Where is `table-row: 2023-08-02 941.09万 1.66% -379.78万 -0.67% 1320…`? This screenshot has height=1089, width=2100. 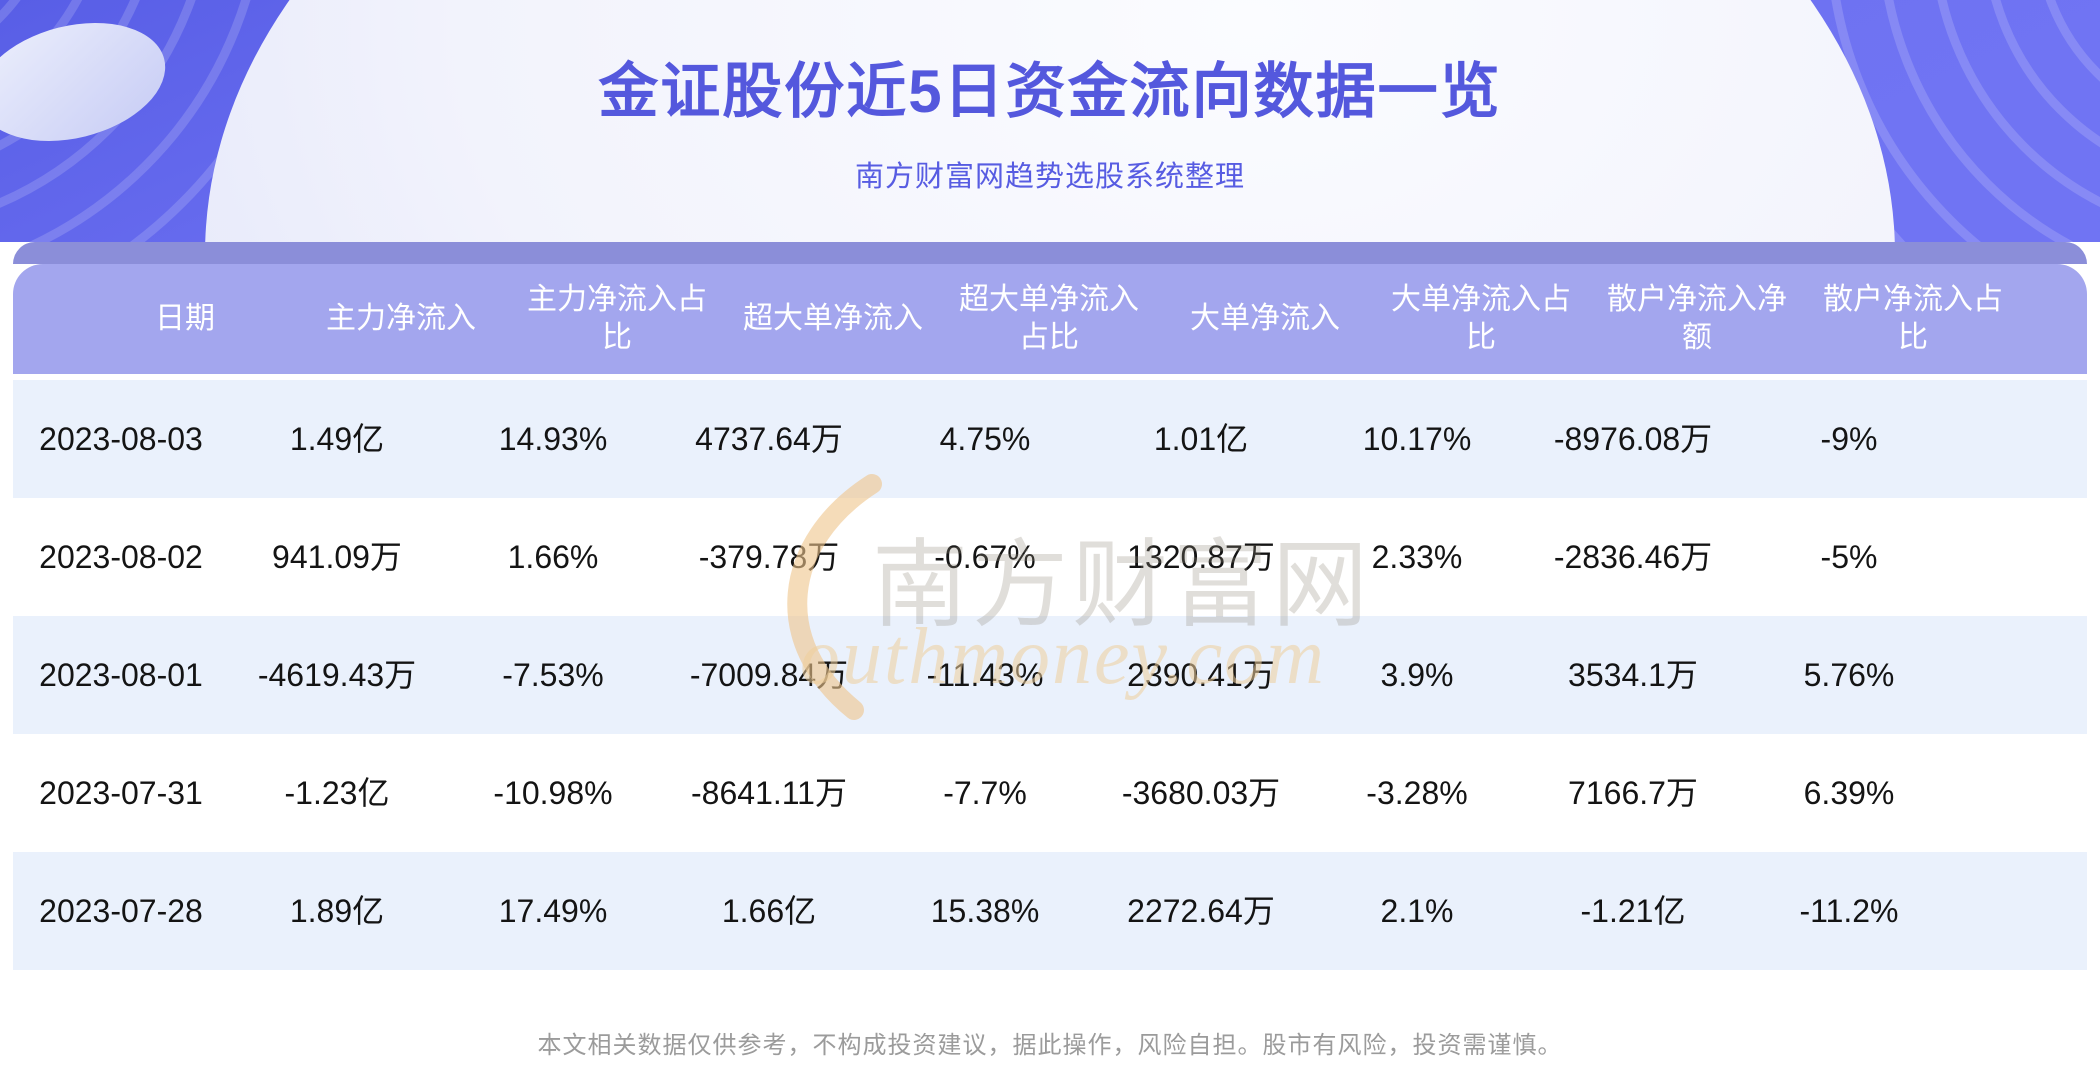 table-row: 2023-08-02 941.09万 1.66% -379.78万 -0.67% 1320… is located at coordinates (1050, 557).